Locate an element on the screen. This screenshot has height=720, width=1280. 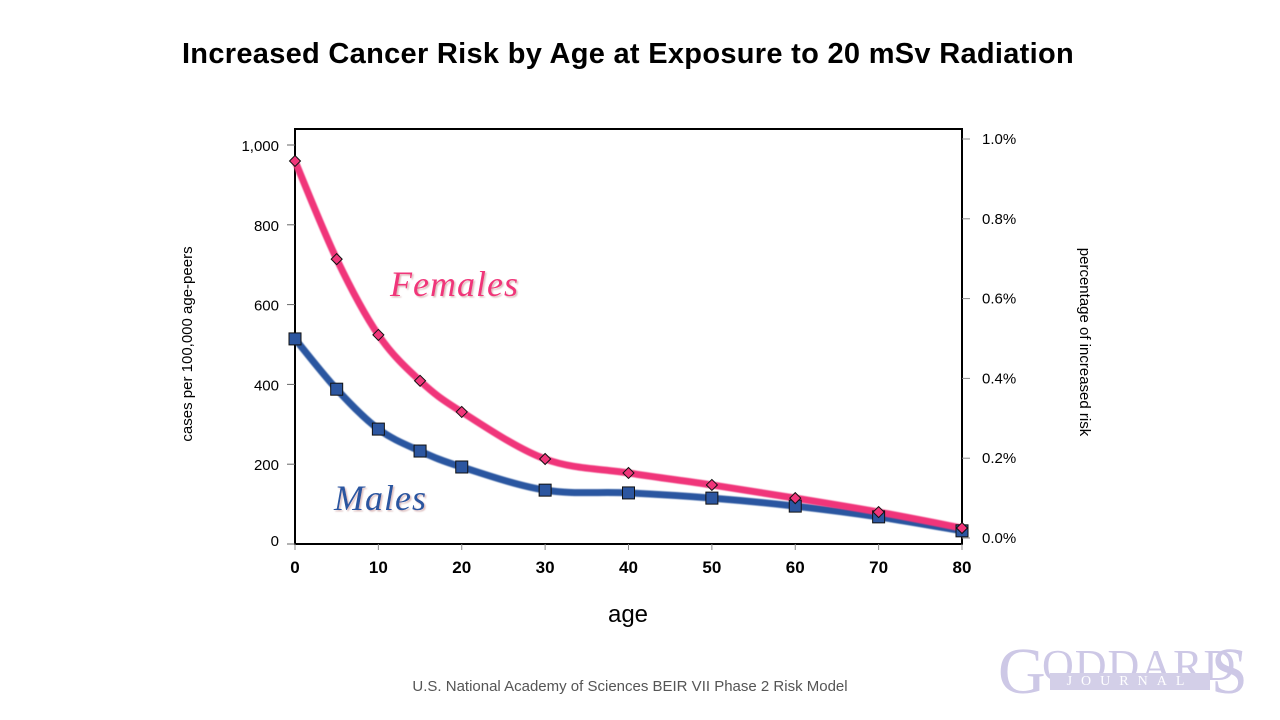
x-tick-label: 10 is located at coordinates (378, 567).